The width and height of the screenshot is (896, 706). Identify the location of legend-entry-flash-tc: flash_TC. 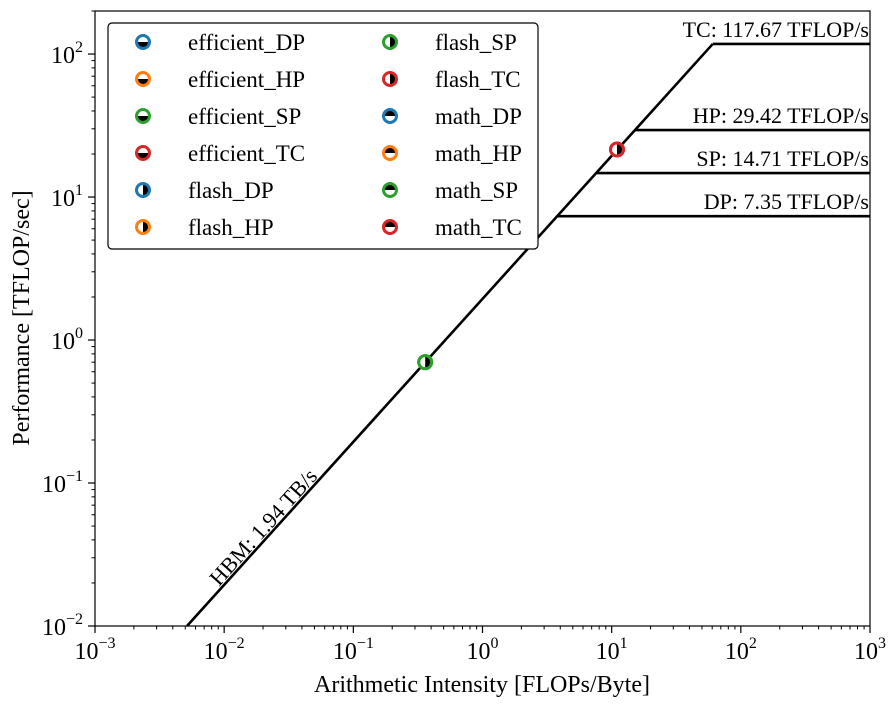
(478, 79).